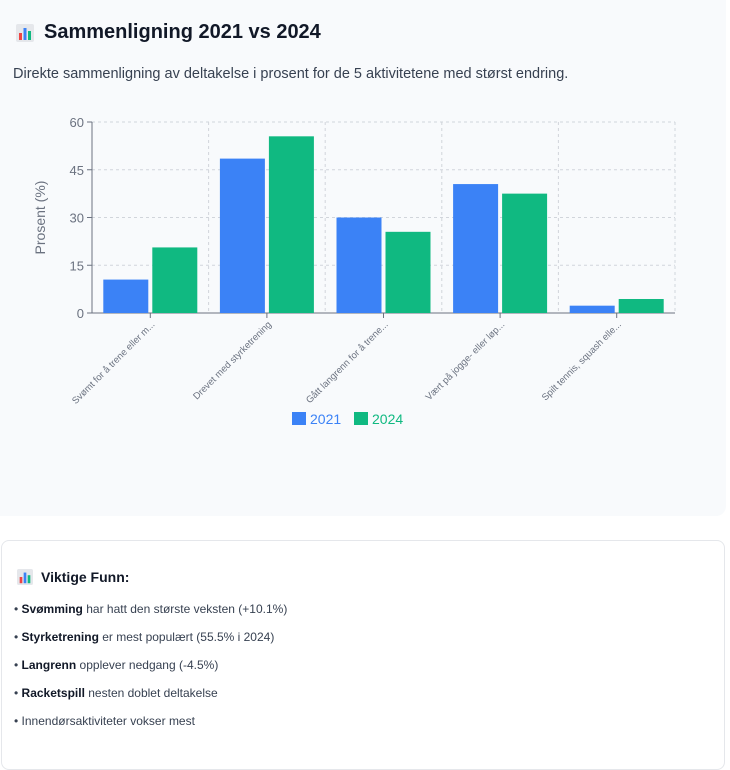 The image size is (730, 770). Describe the element at coordinates (40, 218) in the screenshot. I see `y-axis-label: Prosent (%)` at that location.